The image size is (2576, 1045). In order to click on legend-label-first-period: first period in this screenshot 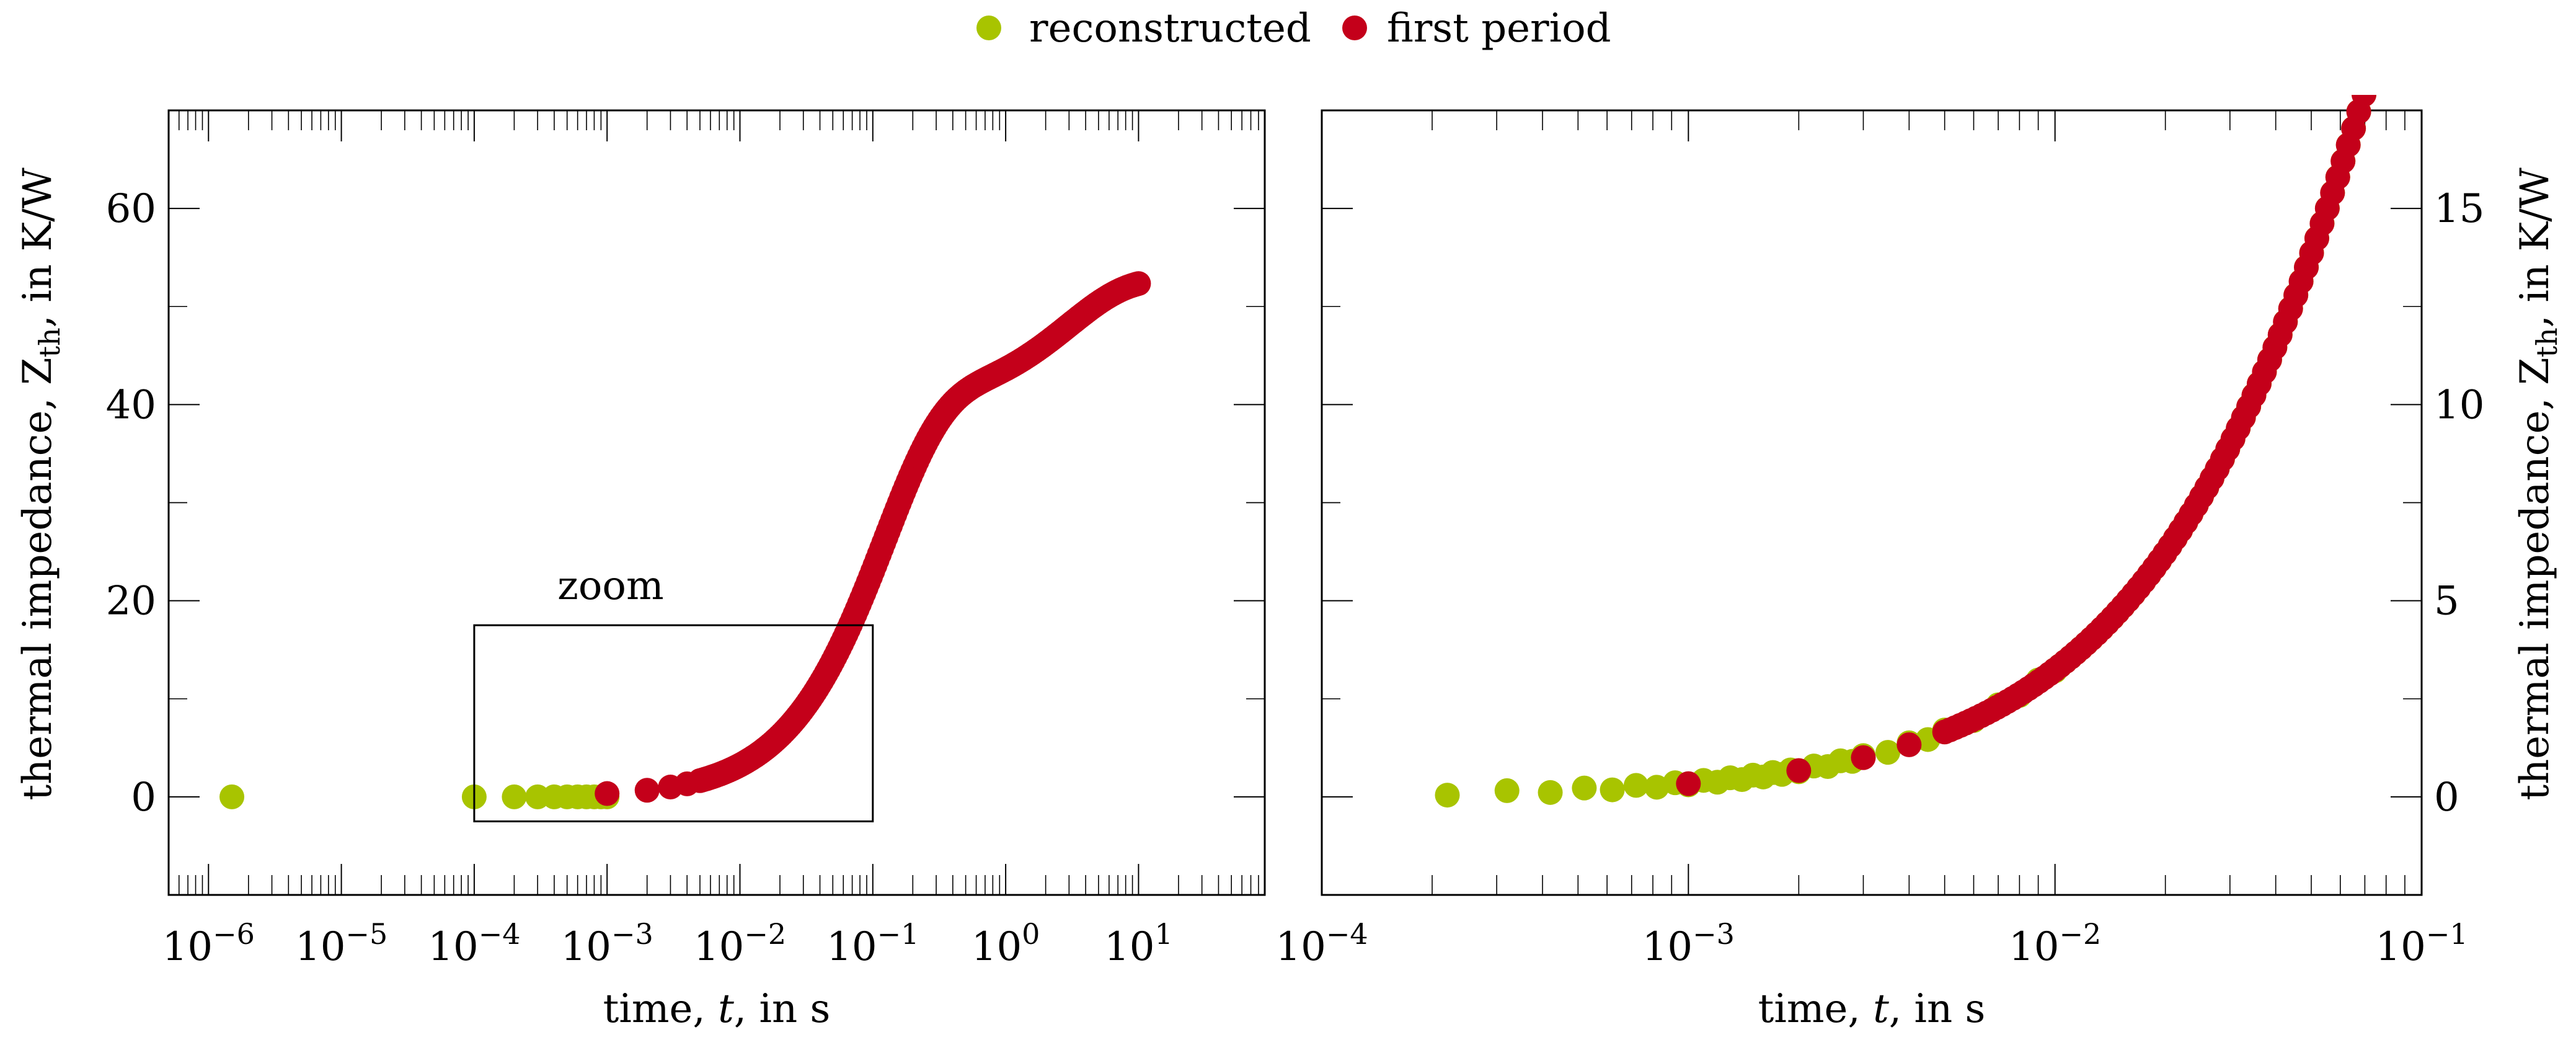, I will do `click(1499, 29)`.